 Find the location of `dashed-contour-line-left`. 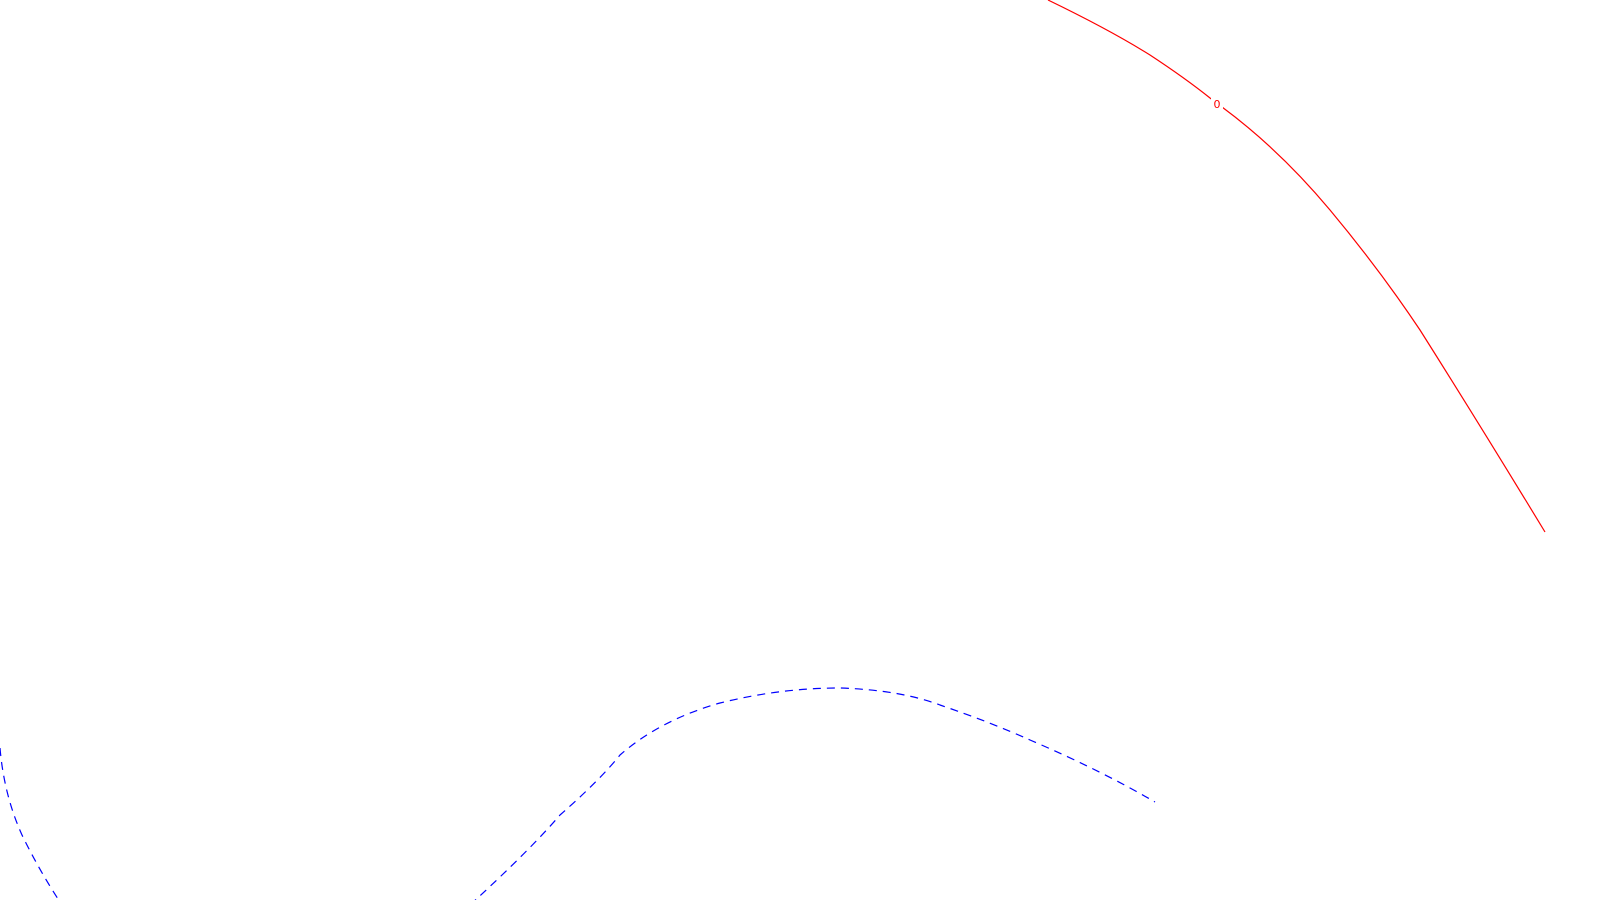

dashed-contour-line-left is located at coordinates (30, 823).